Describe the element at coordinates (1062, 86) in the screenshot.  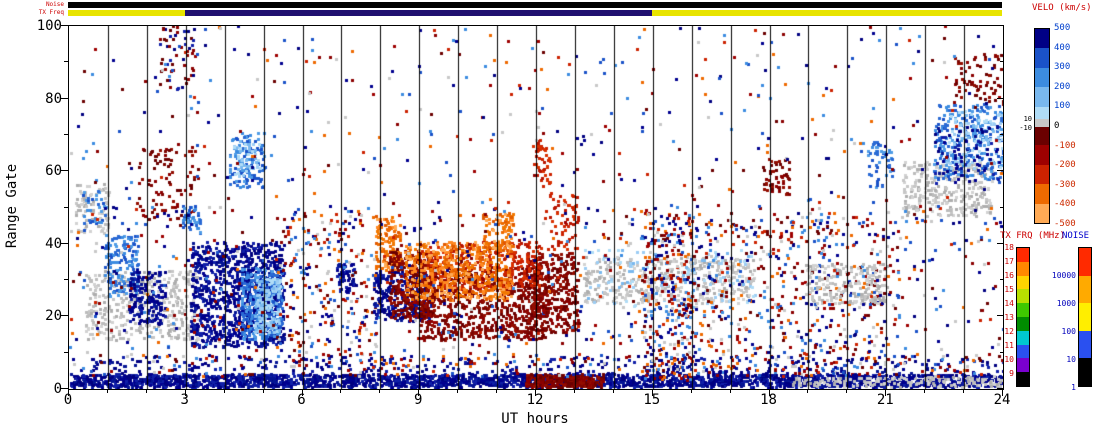
I see `velo-tick-label: 200` at that location.